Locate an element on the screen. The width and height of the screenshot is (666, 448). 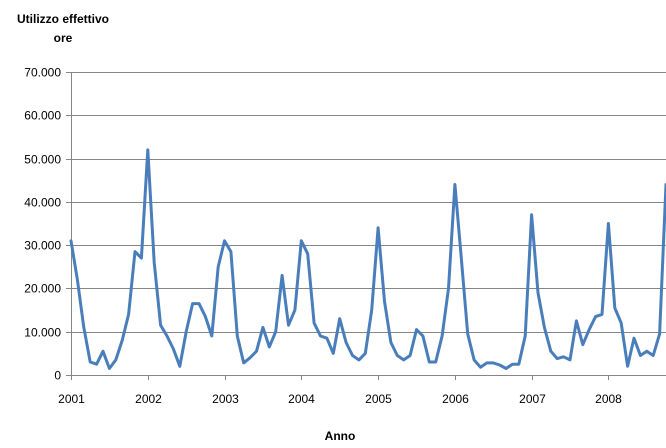
x-axis-title: Anno is located at coordinates (340, 436).